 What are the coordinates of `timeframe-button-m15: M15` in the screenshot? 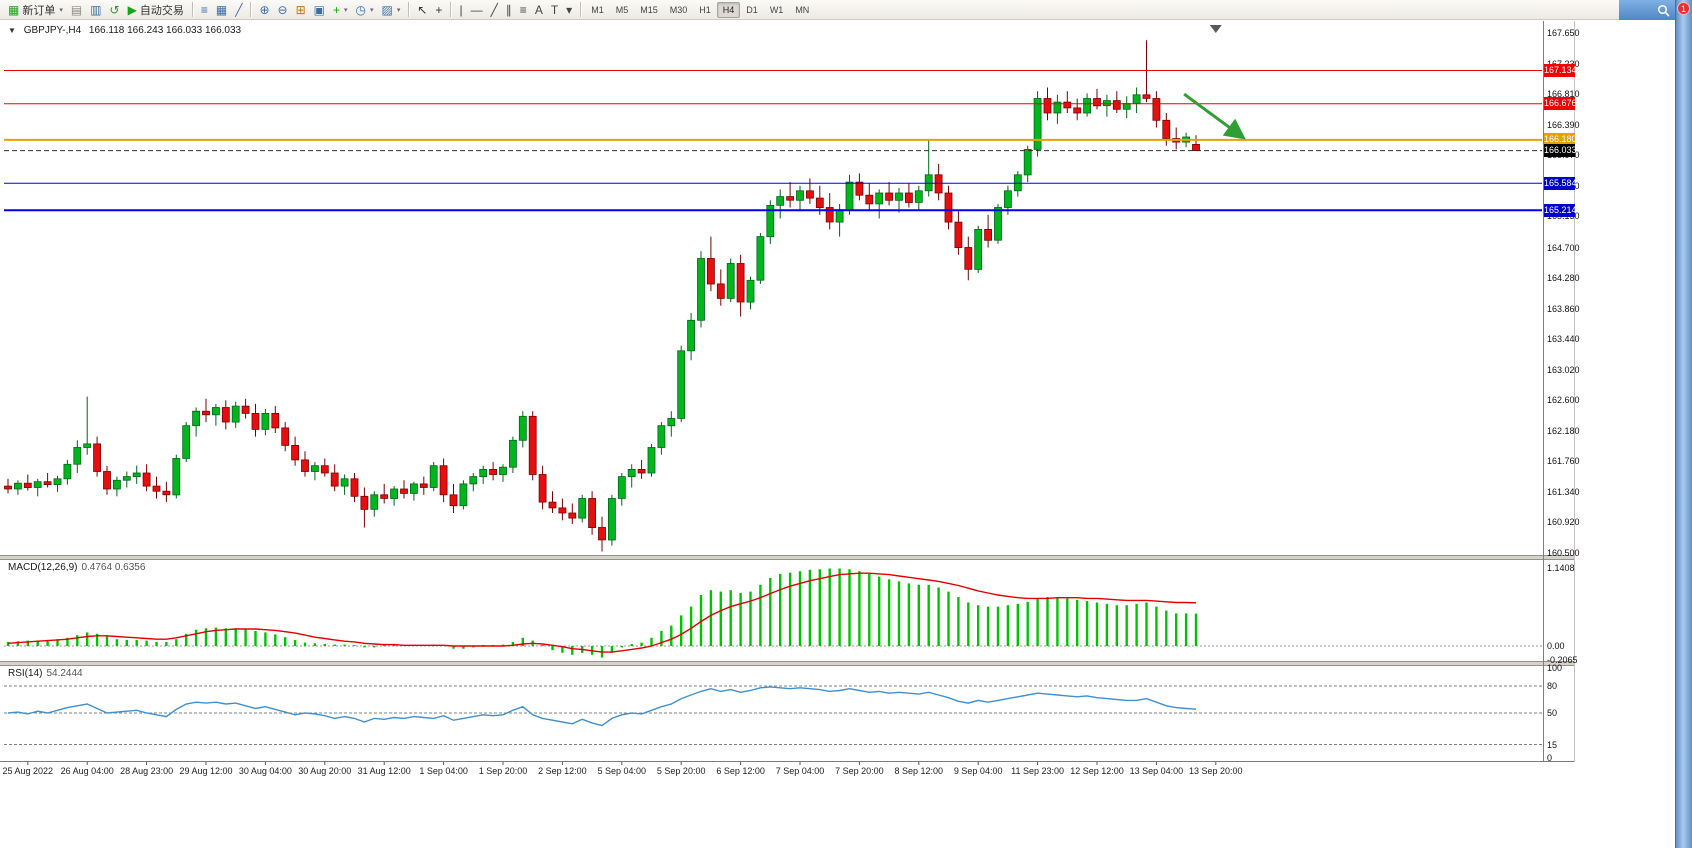 It's located at (649, 9).